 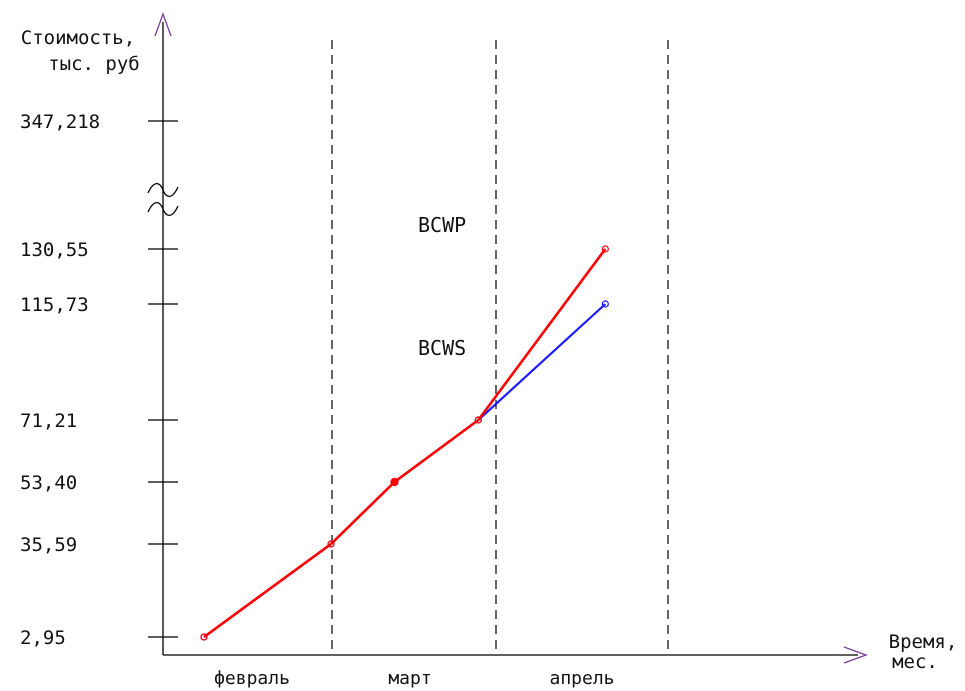 What do you see at coordinates (54, 250) in the screenshot?
I see `y-tick-label: 130,55` at bounding box center [54, 250].